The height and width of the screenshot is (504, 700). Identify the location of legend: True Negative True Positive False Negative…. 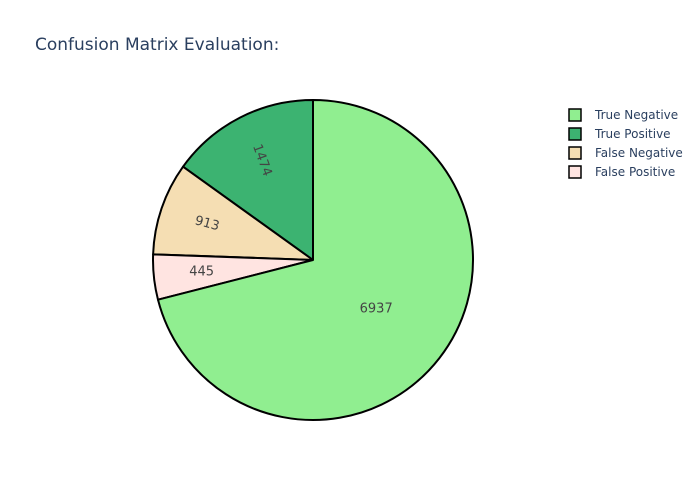
(625, 143).